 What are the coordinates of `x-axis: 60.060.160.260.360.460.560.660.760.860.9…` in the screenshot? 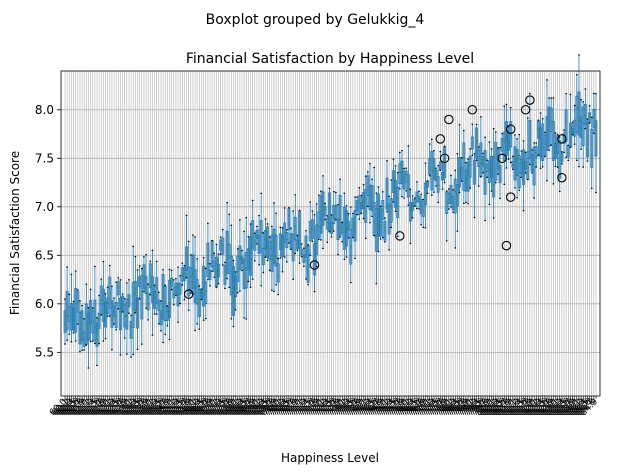 It's located at (324, 407).